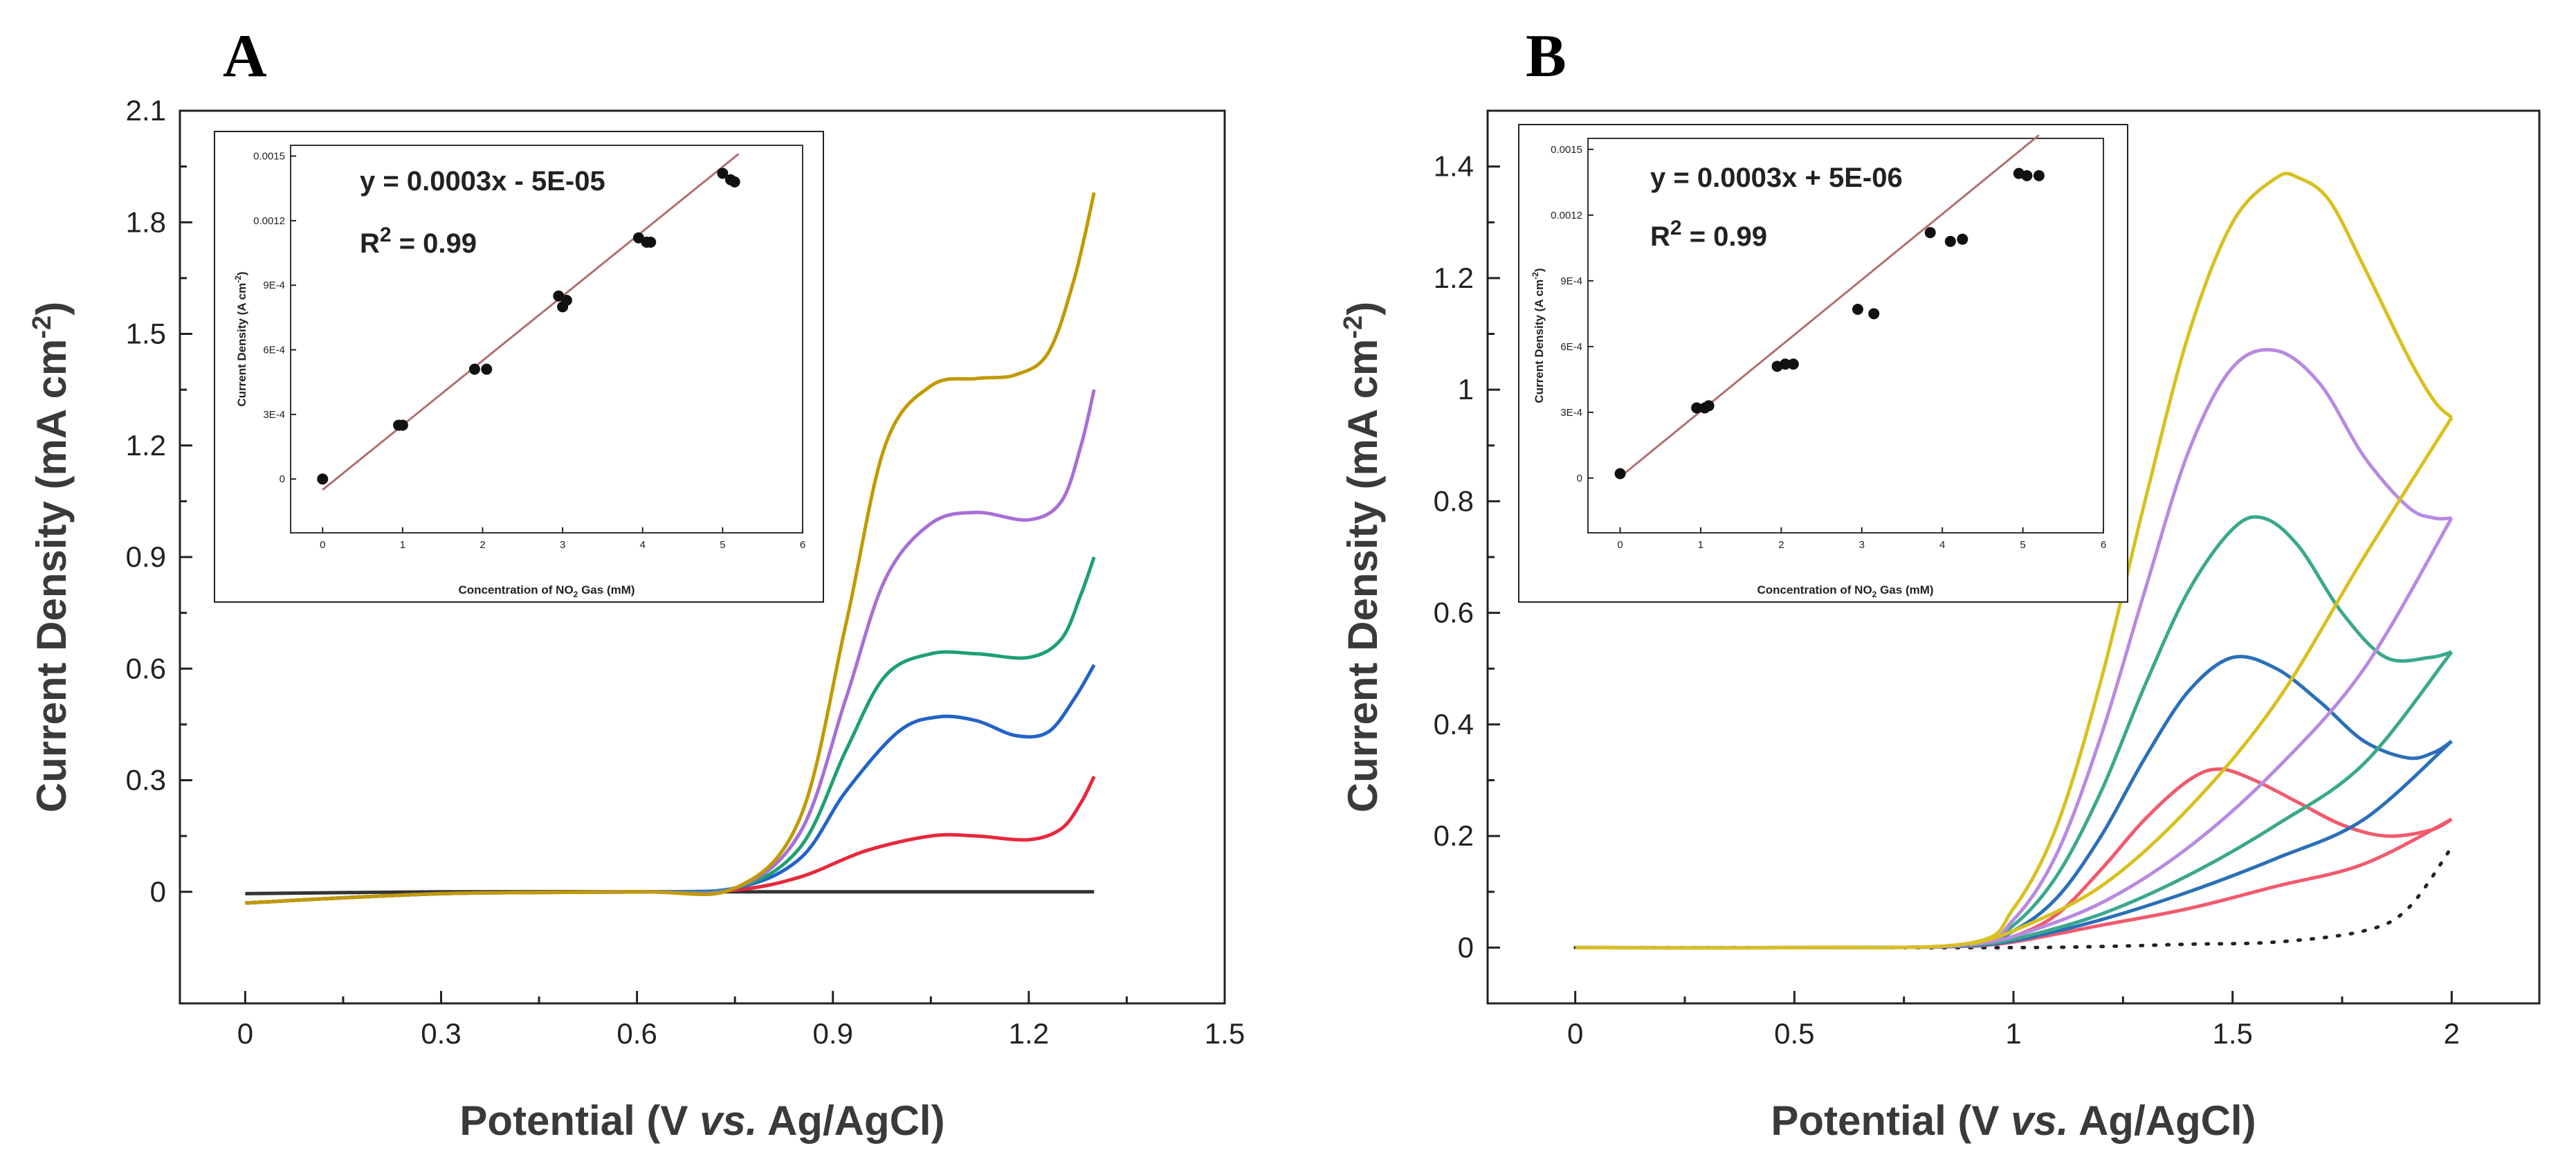 The image size is (2576, 1175). I want to click on panel-a-y-tick-label: 1.8, so click(146, 222).